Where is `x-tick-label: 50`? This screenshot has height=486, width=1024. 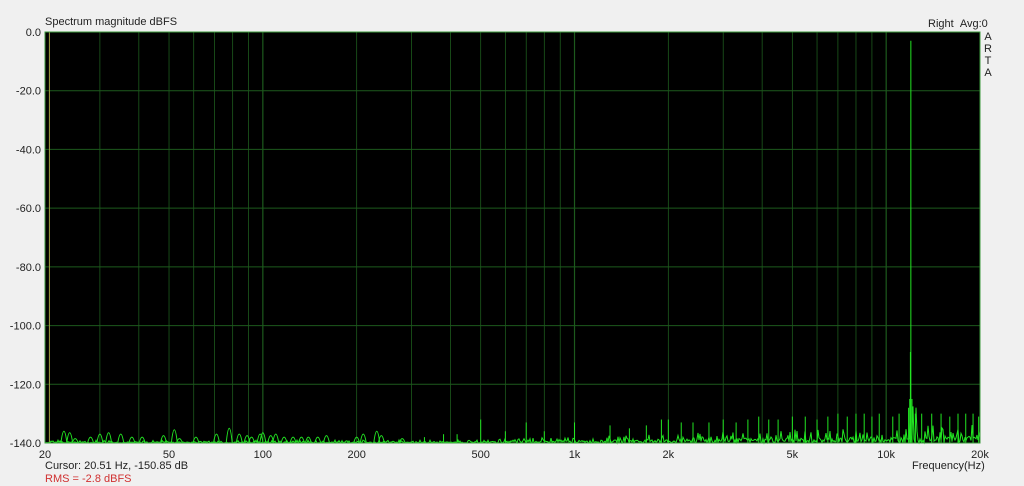 x-tick-label: 50 is located at coordinates (169, 455).